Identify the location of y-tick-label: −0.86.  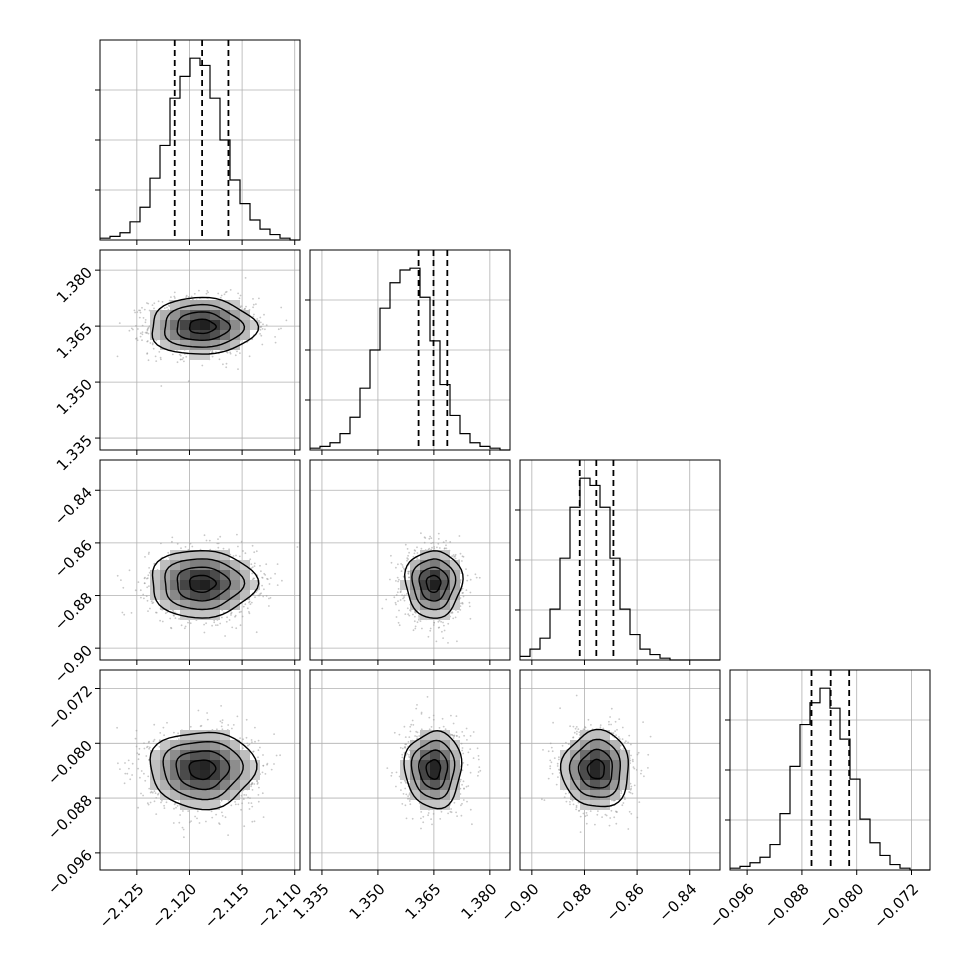
(73, 558).